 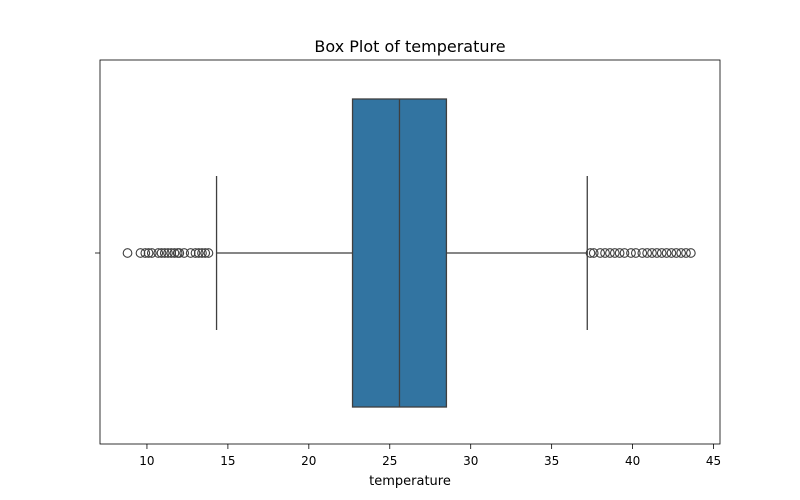 I want to click on box, so click(x=399, y=253).